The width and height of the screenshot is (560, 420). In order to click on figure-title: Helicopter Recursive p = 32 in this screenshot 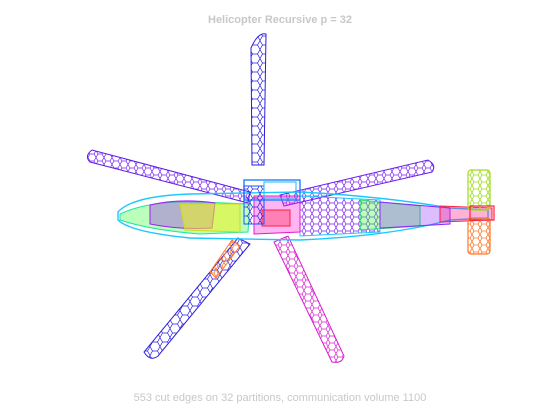, I will do `click(280, 20)`.